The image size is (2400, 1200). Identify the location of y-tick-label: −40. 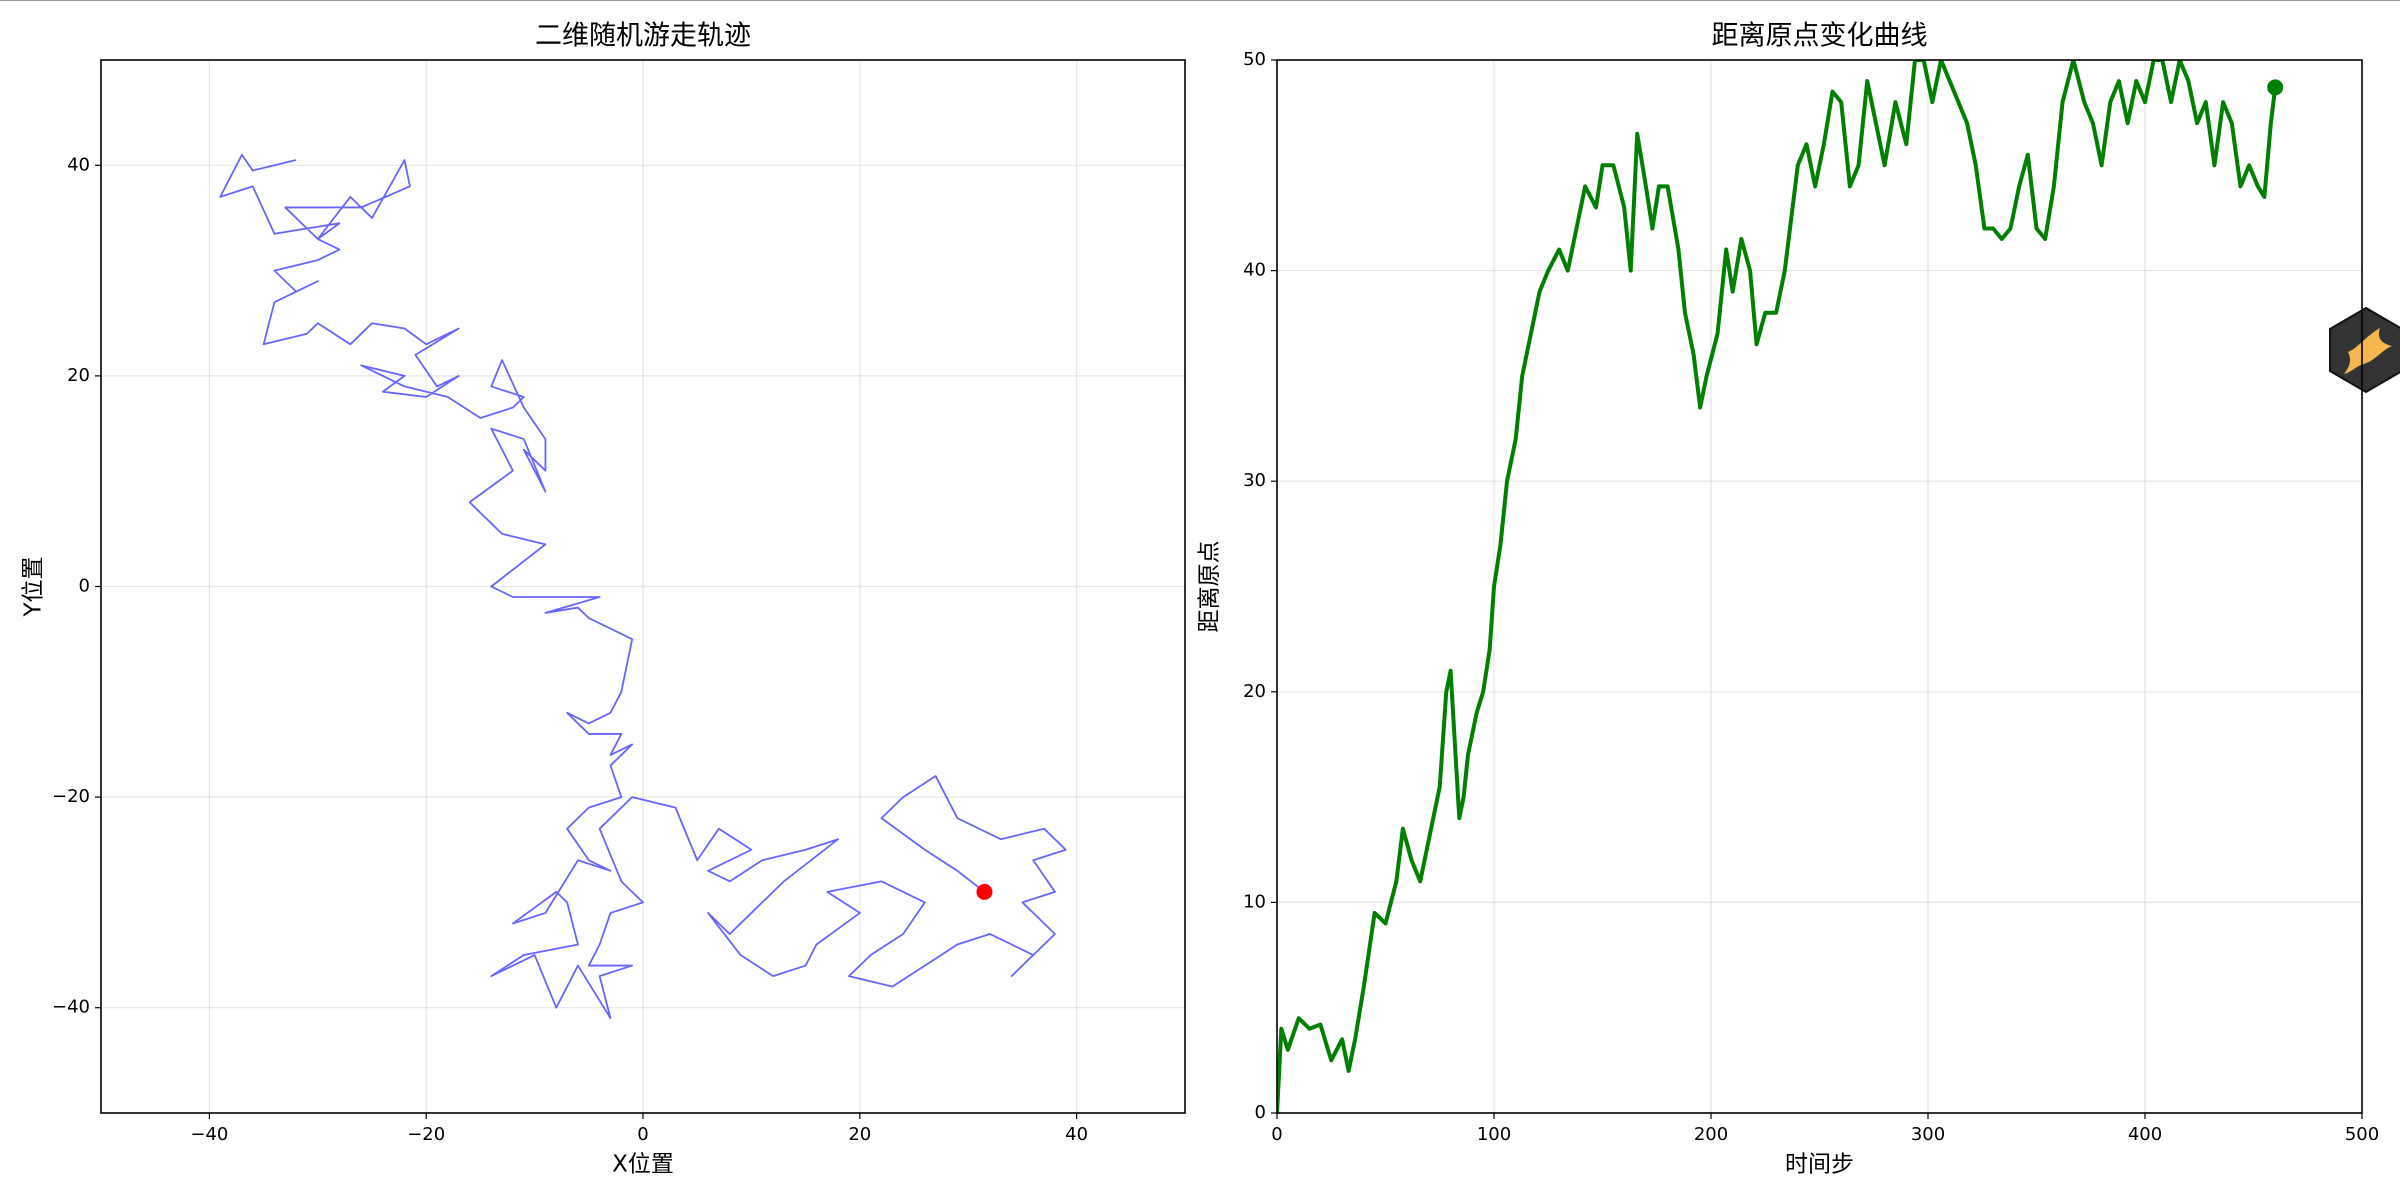
(71, 1007).